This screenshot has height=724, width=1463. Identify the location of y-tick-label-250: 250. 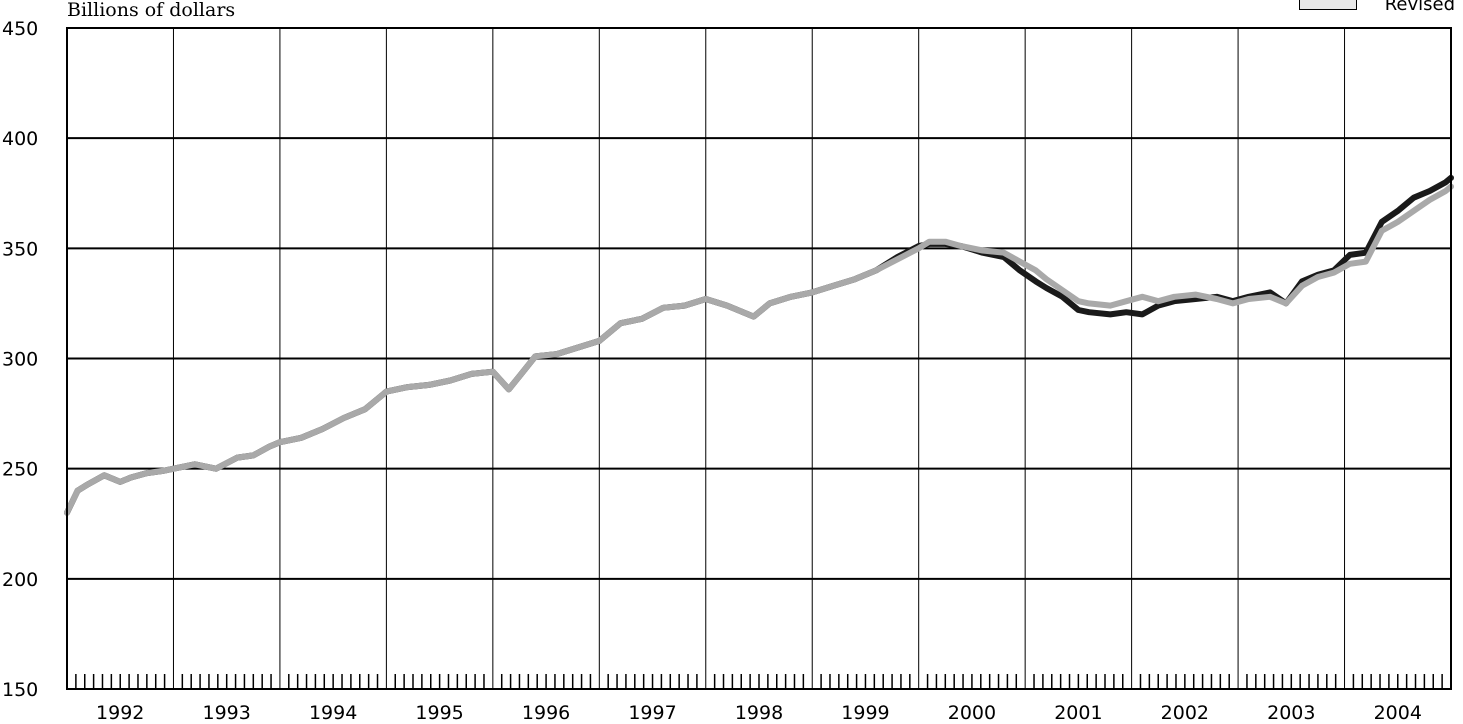
(20, 470).